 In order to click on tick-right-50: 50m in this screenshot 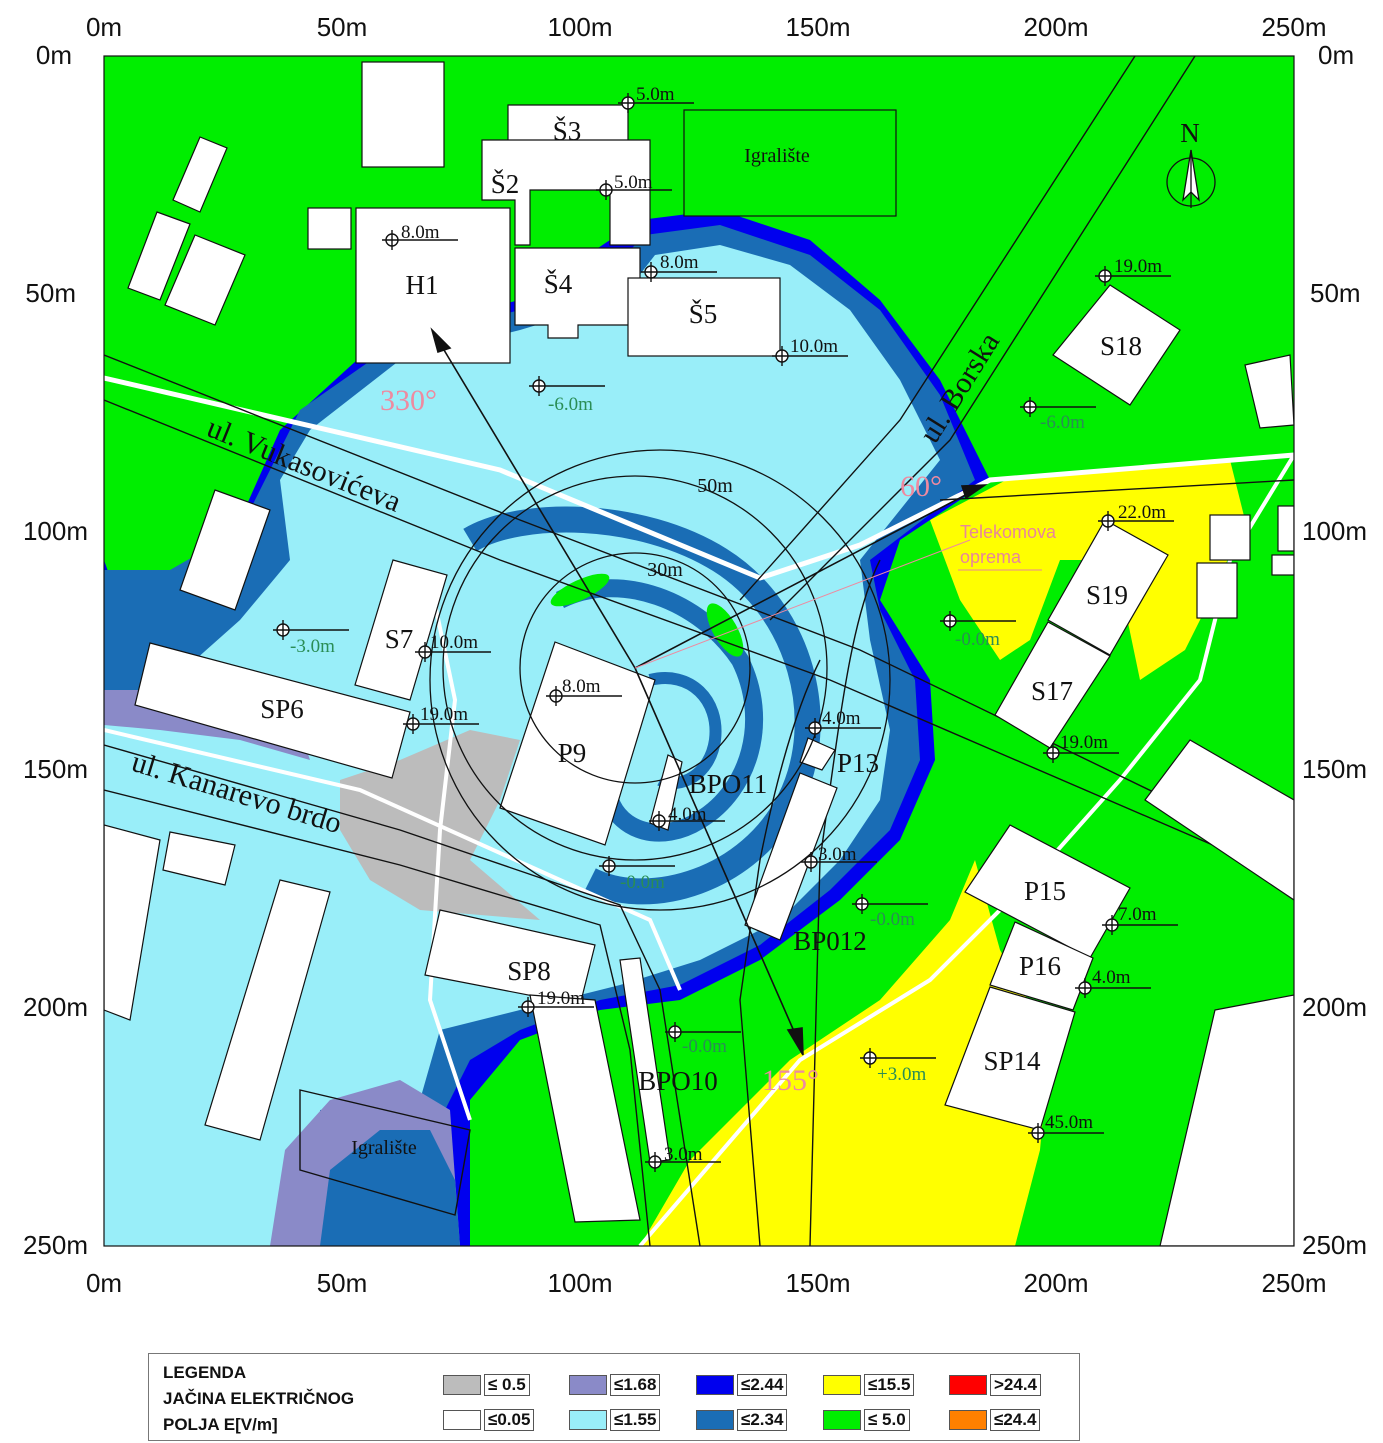, I will do `click(1335, 293)`.